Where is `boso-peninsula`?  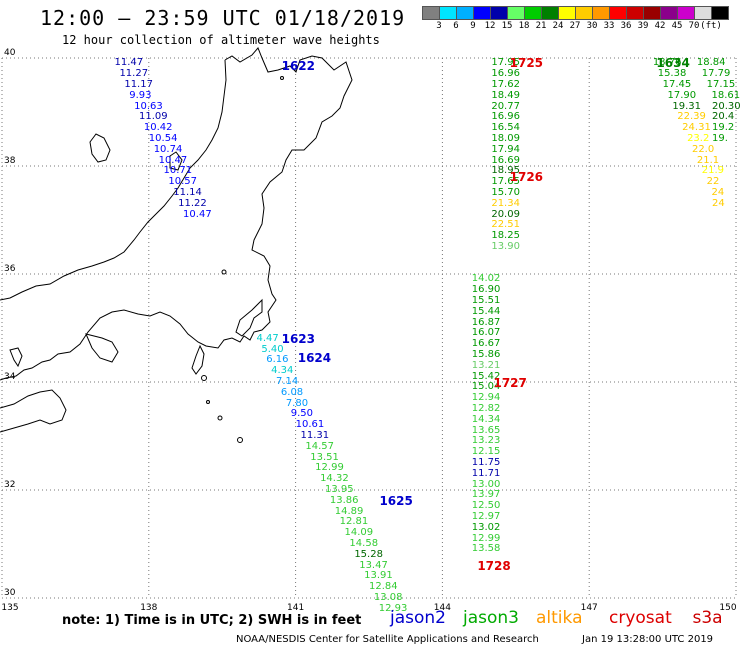 boso-peninsula is located at coordinates (249, 317).